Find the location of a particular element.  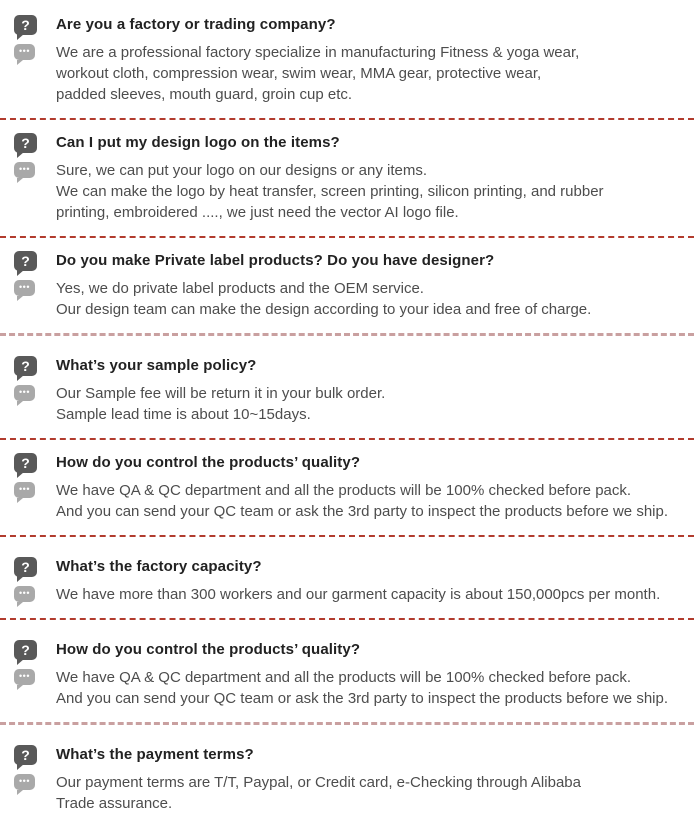

faq-question: Are you a factory or trading company? is located at coordinates (196, 24).